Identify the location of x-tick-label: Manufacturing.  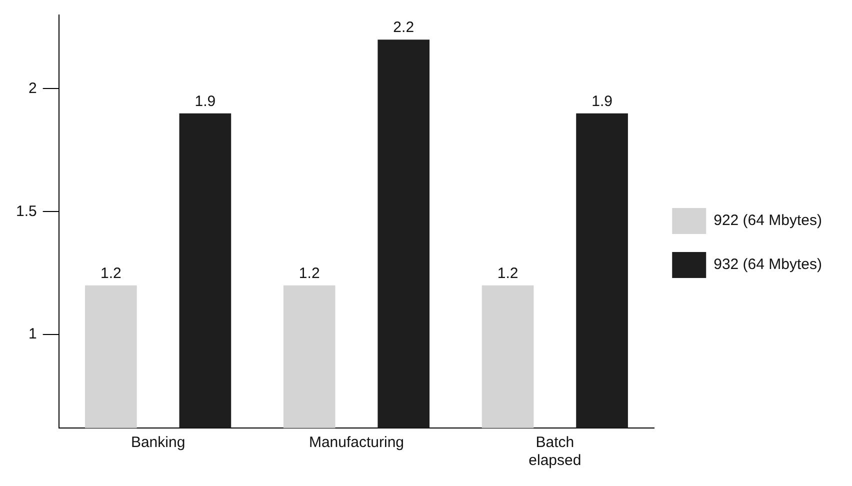
(356, 443).